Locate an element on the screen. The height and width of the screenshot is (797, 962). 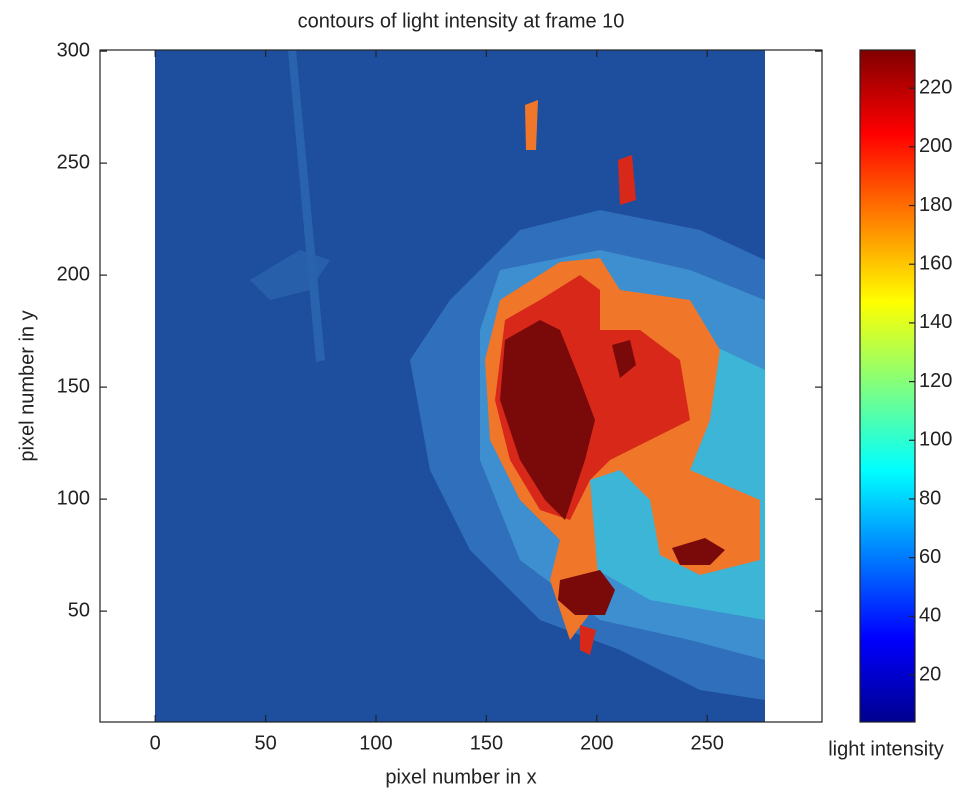
x-tick-label: 250 is located at coordinates (706, 743).